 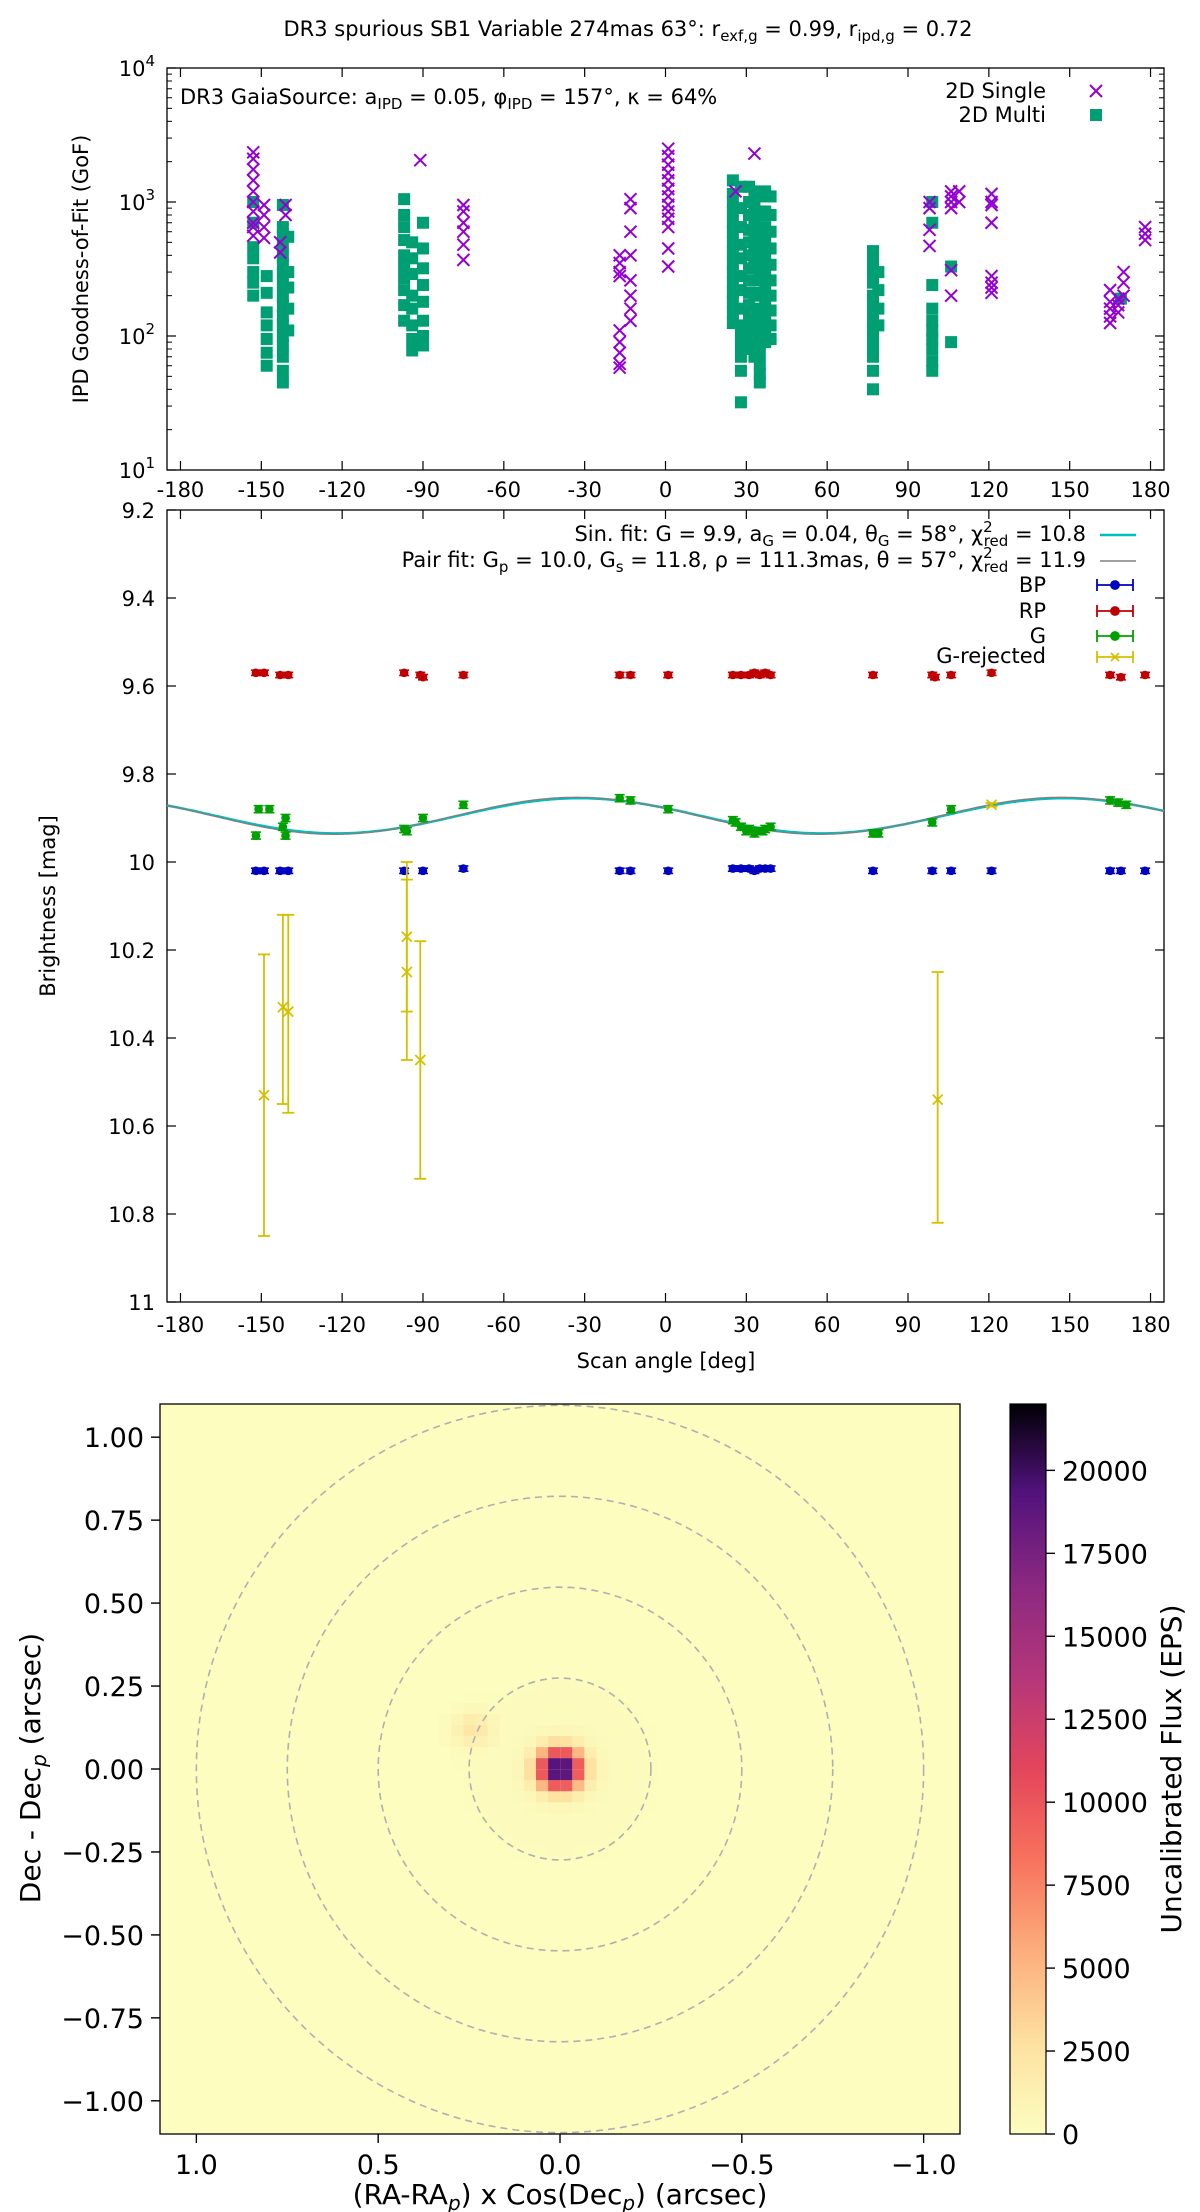 I want to click on gof-annotation-sub2: IPD, so click(x=519, y=104).